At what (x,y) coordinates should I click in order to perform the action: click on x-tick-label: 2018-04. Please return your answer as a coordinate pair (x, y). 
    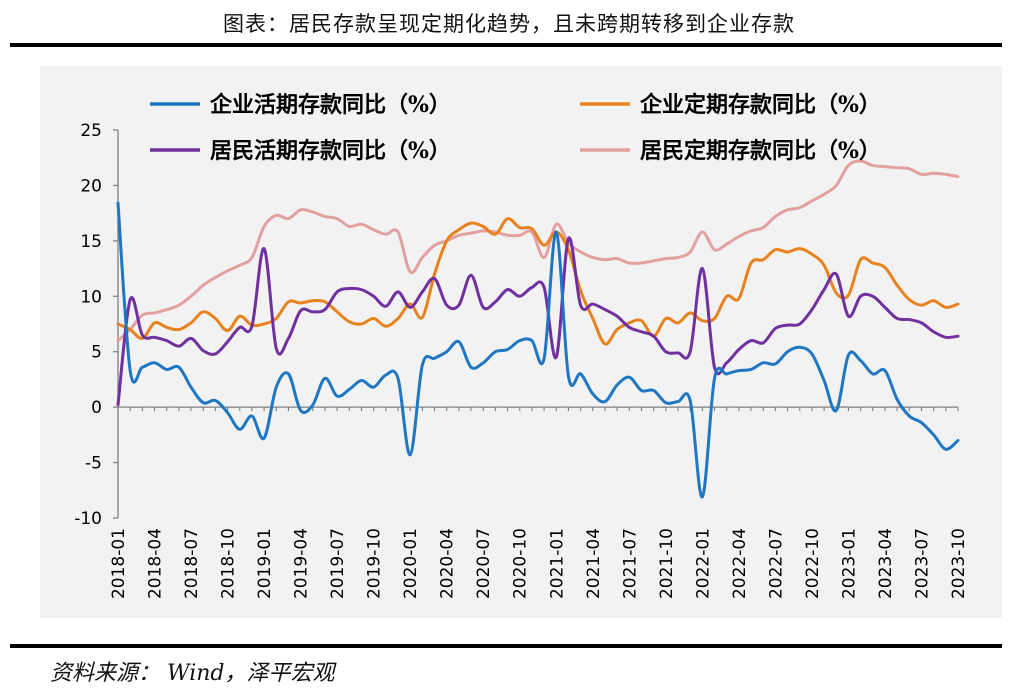
    Looking at the image, I should click on (156, 563).